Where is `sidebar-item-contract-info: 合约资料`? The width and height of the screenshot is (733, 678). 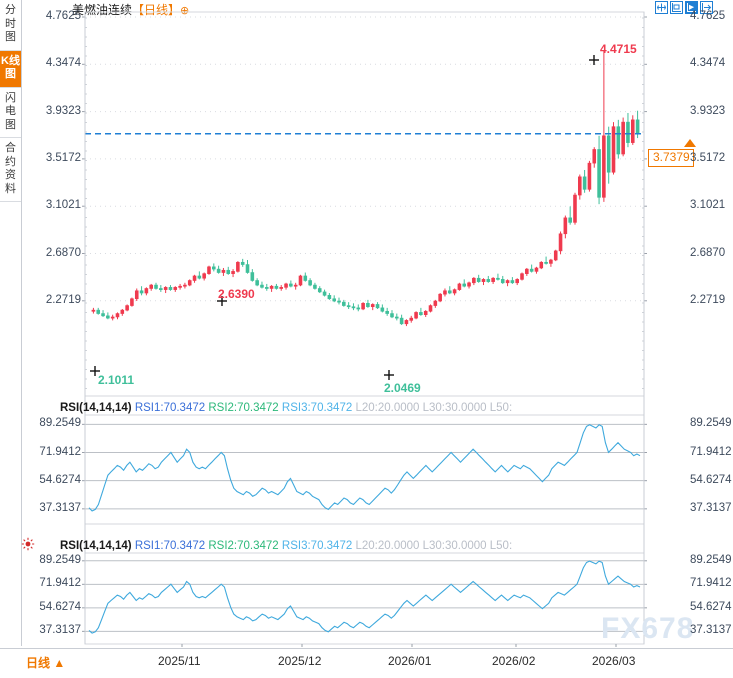 sidebar-item-contract-info: 合约资料 is located at coordinates (10, 170).